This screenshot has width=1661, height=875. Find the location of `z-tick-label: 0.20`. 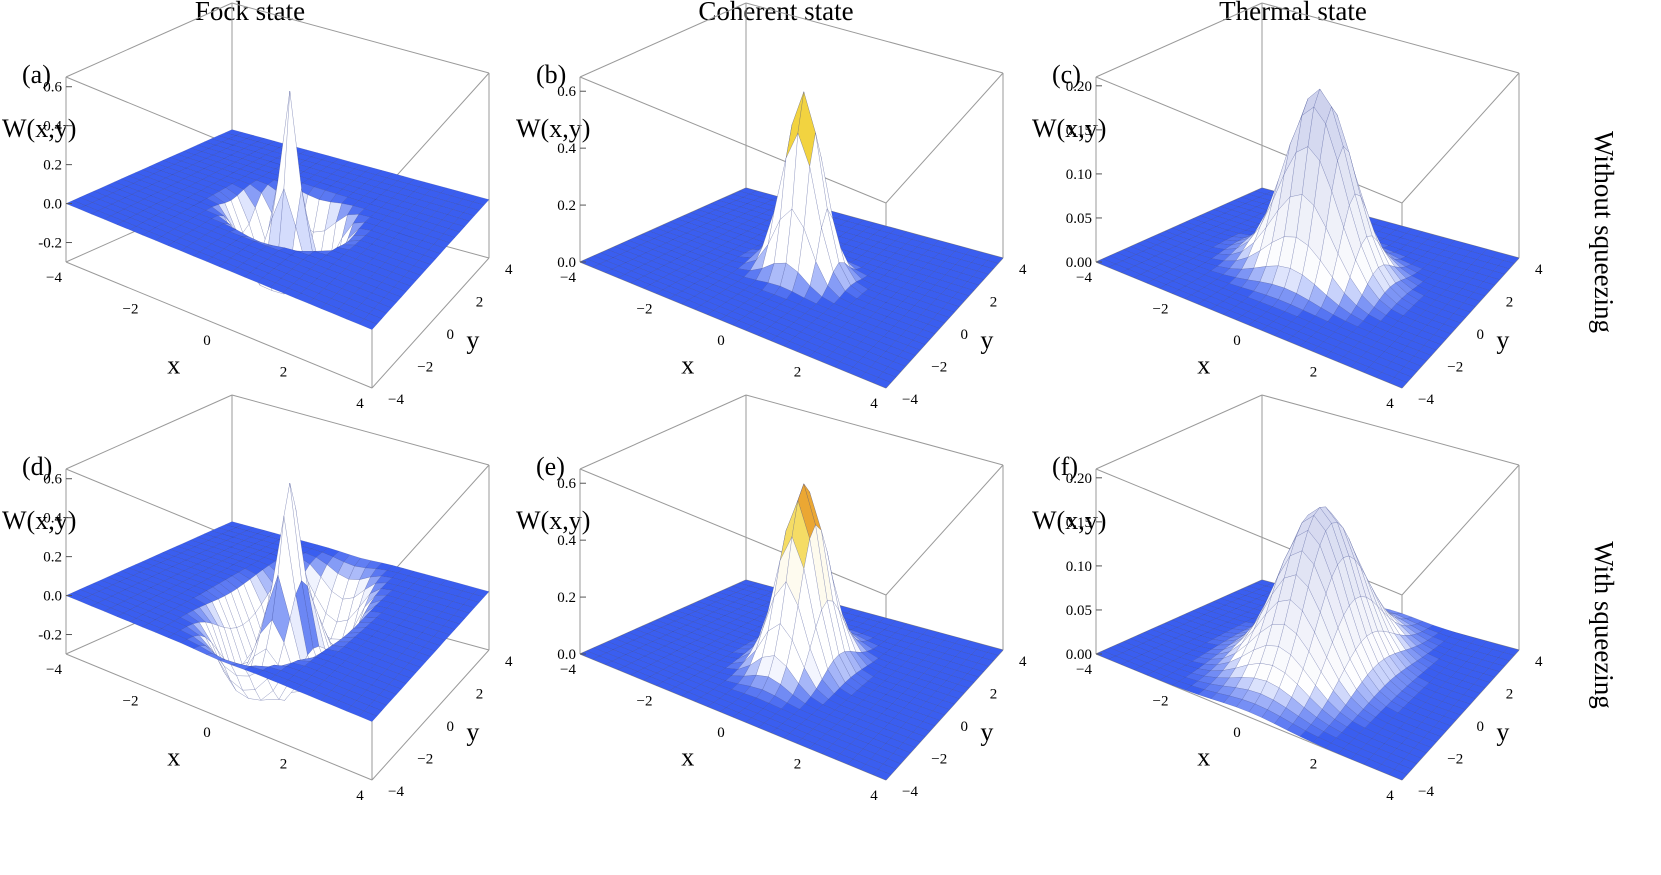

z-tick-label: 0.20 is located at coordinates (1079, 87).